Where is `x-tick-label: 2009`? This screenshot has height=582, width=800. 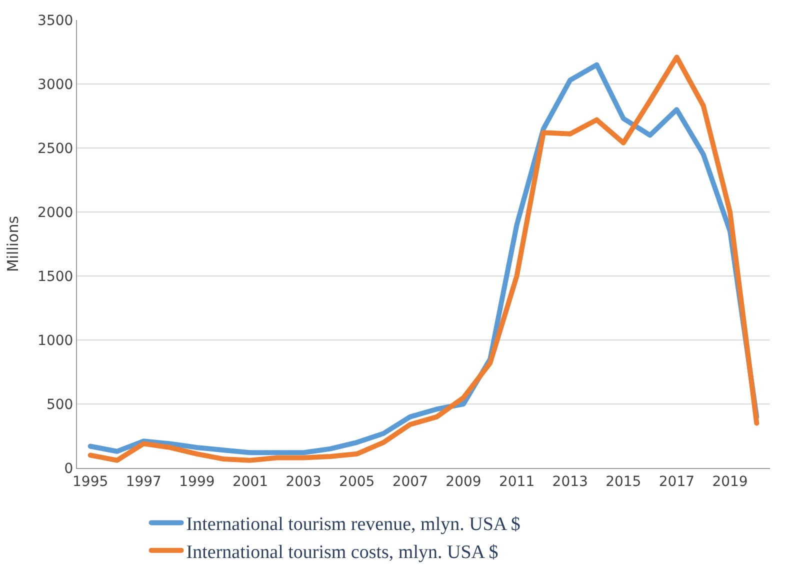
x-tick-label: 2009 is located at coordinates (464, 482).